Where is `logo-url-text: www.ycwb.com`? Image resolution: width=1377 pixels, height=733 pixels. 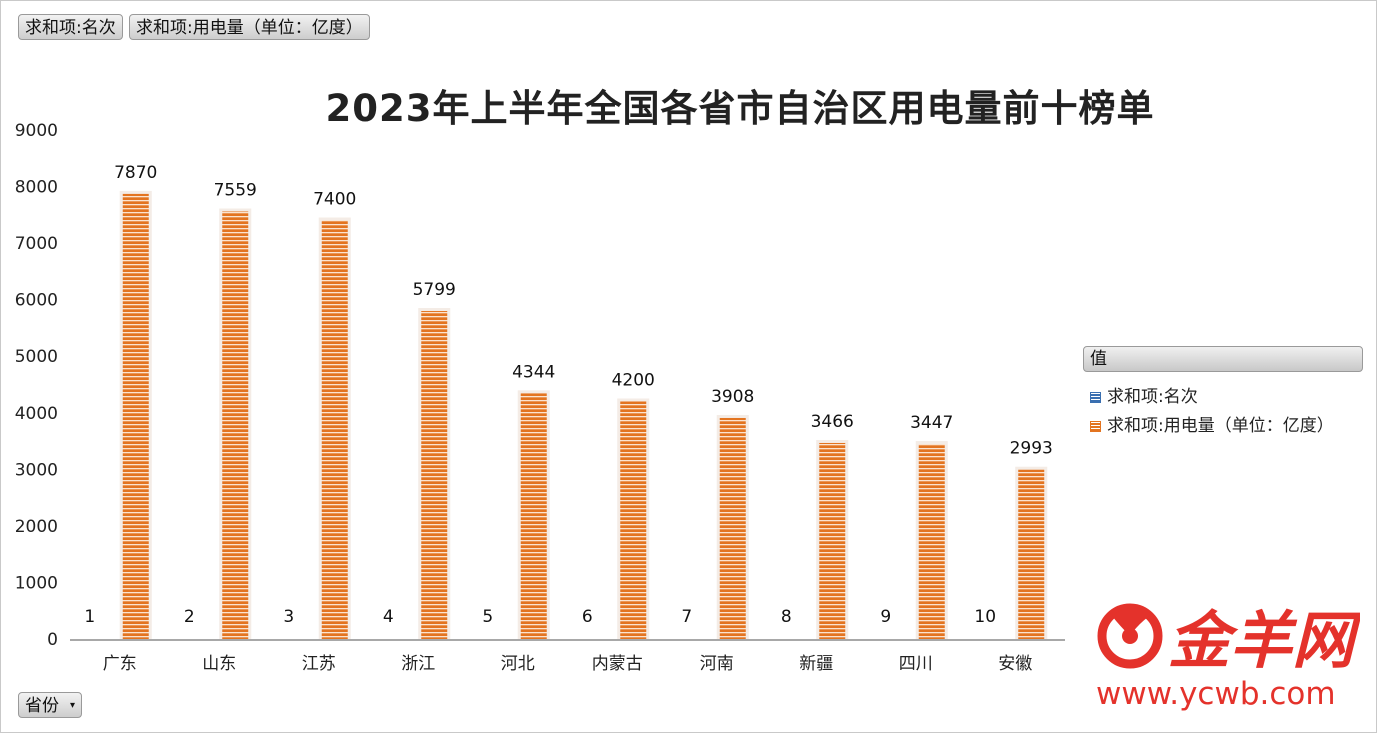
logo-url-text: www.ycwb.com is located at coordinates (1216, 693).